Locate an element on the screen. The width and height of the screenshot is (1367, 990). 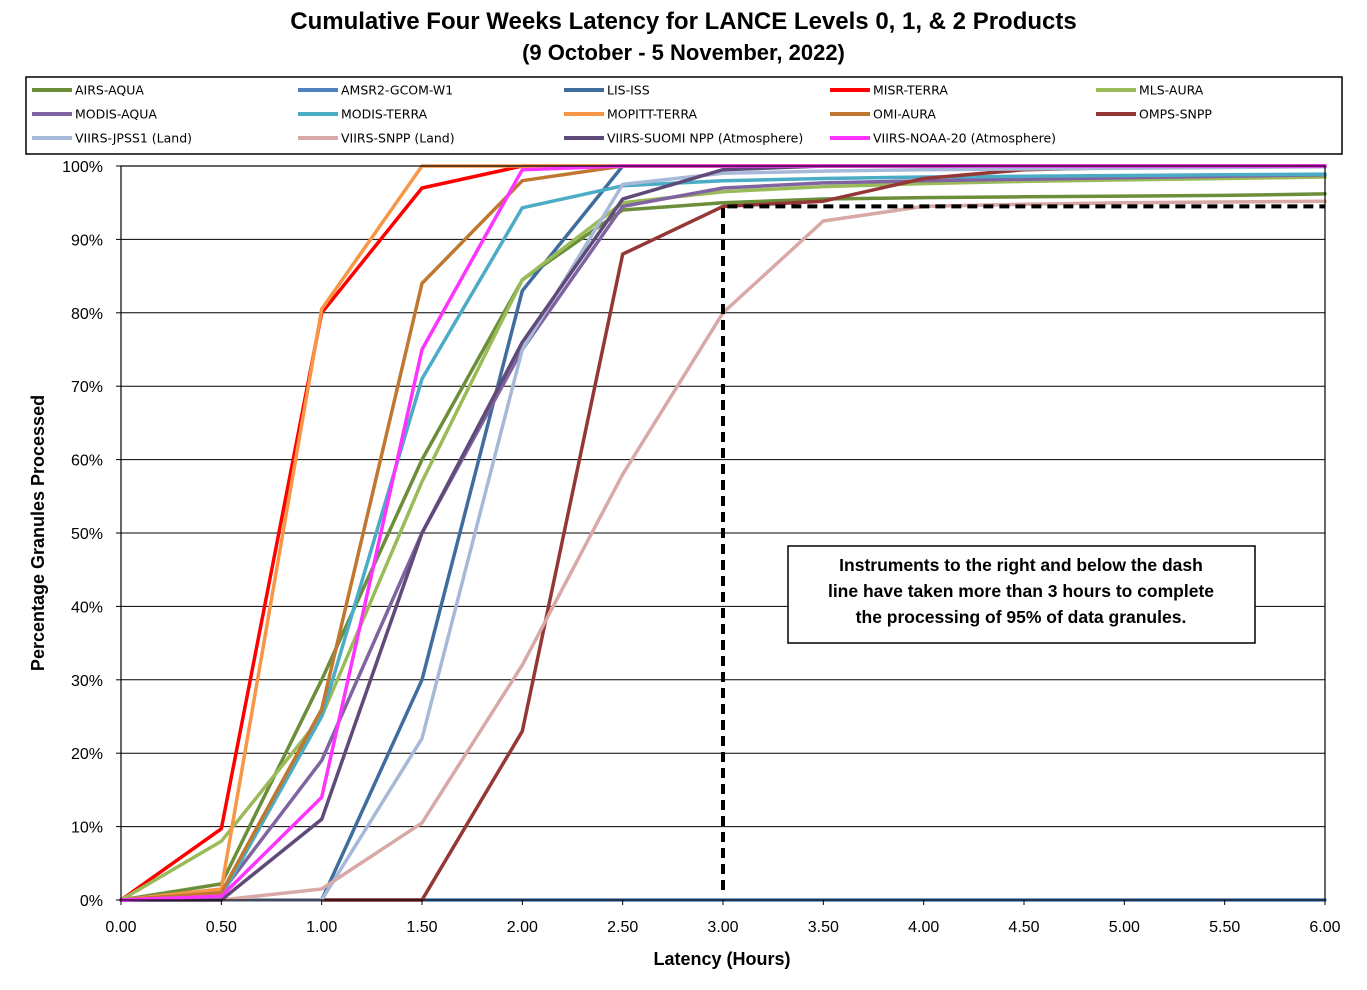
annotation-frame is located at coordinates (1021, 594).